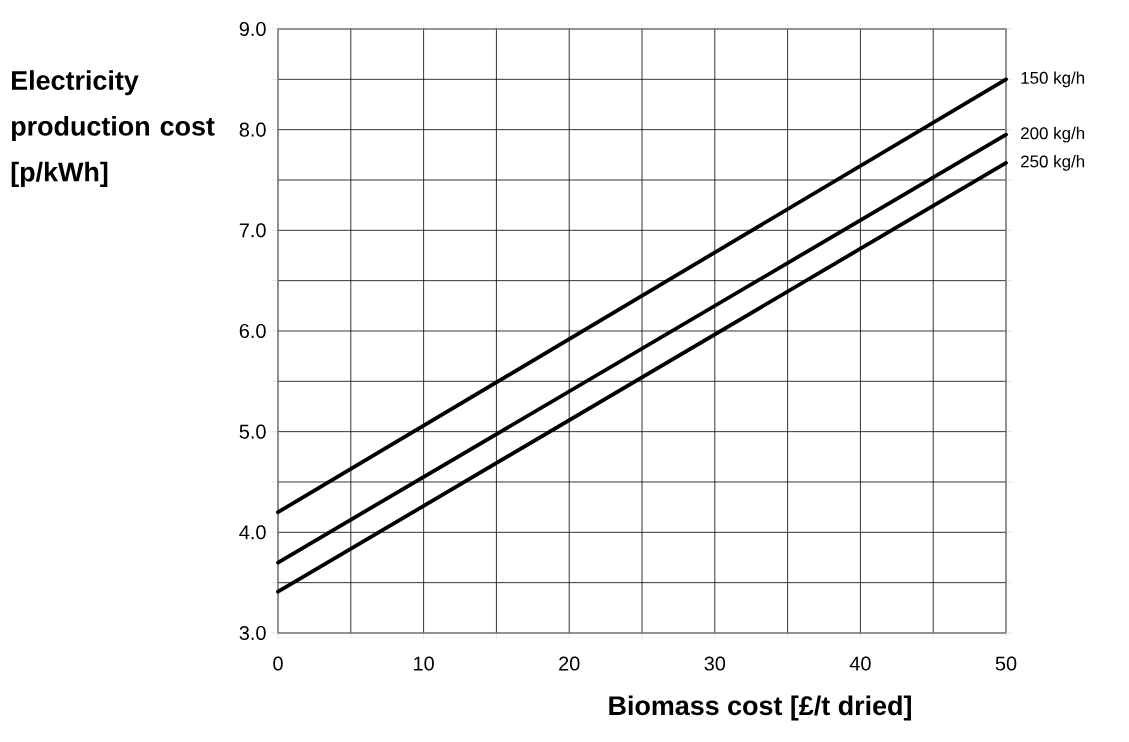 The height and width of the screenshot is (742, 1129). Describe the element at coordinates (569, 663) in the screenshot. I see `x-tick-label: 20` at that location.